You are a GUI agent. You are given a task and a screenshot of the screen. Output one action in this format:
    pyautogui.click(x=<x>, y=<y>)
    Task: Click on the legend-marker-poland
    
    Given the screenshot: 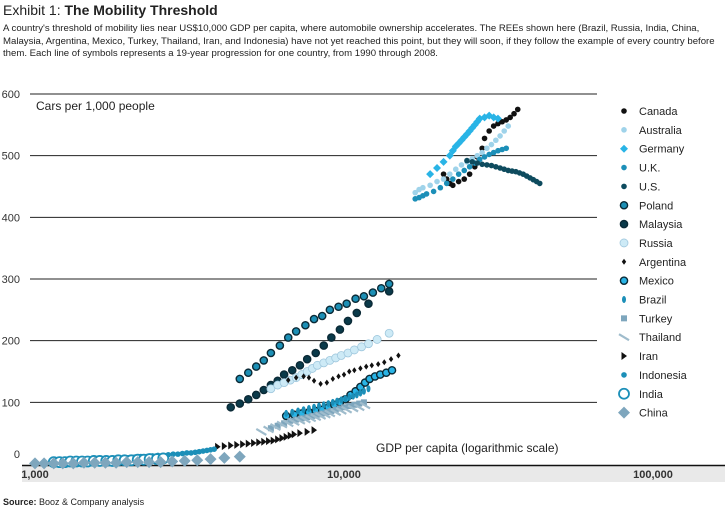 What is the action you would take?
    pyautogui.click(x=624, y=205)
    